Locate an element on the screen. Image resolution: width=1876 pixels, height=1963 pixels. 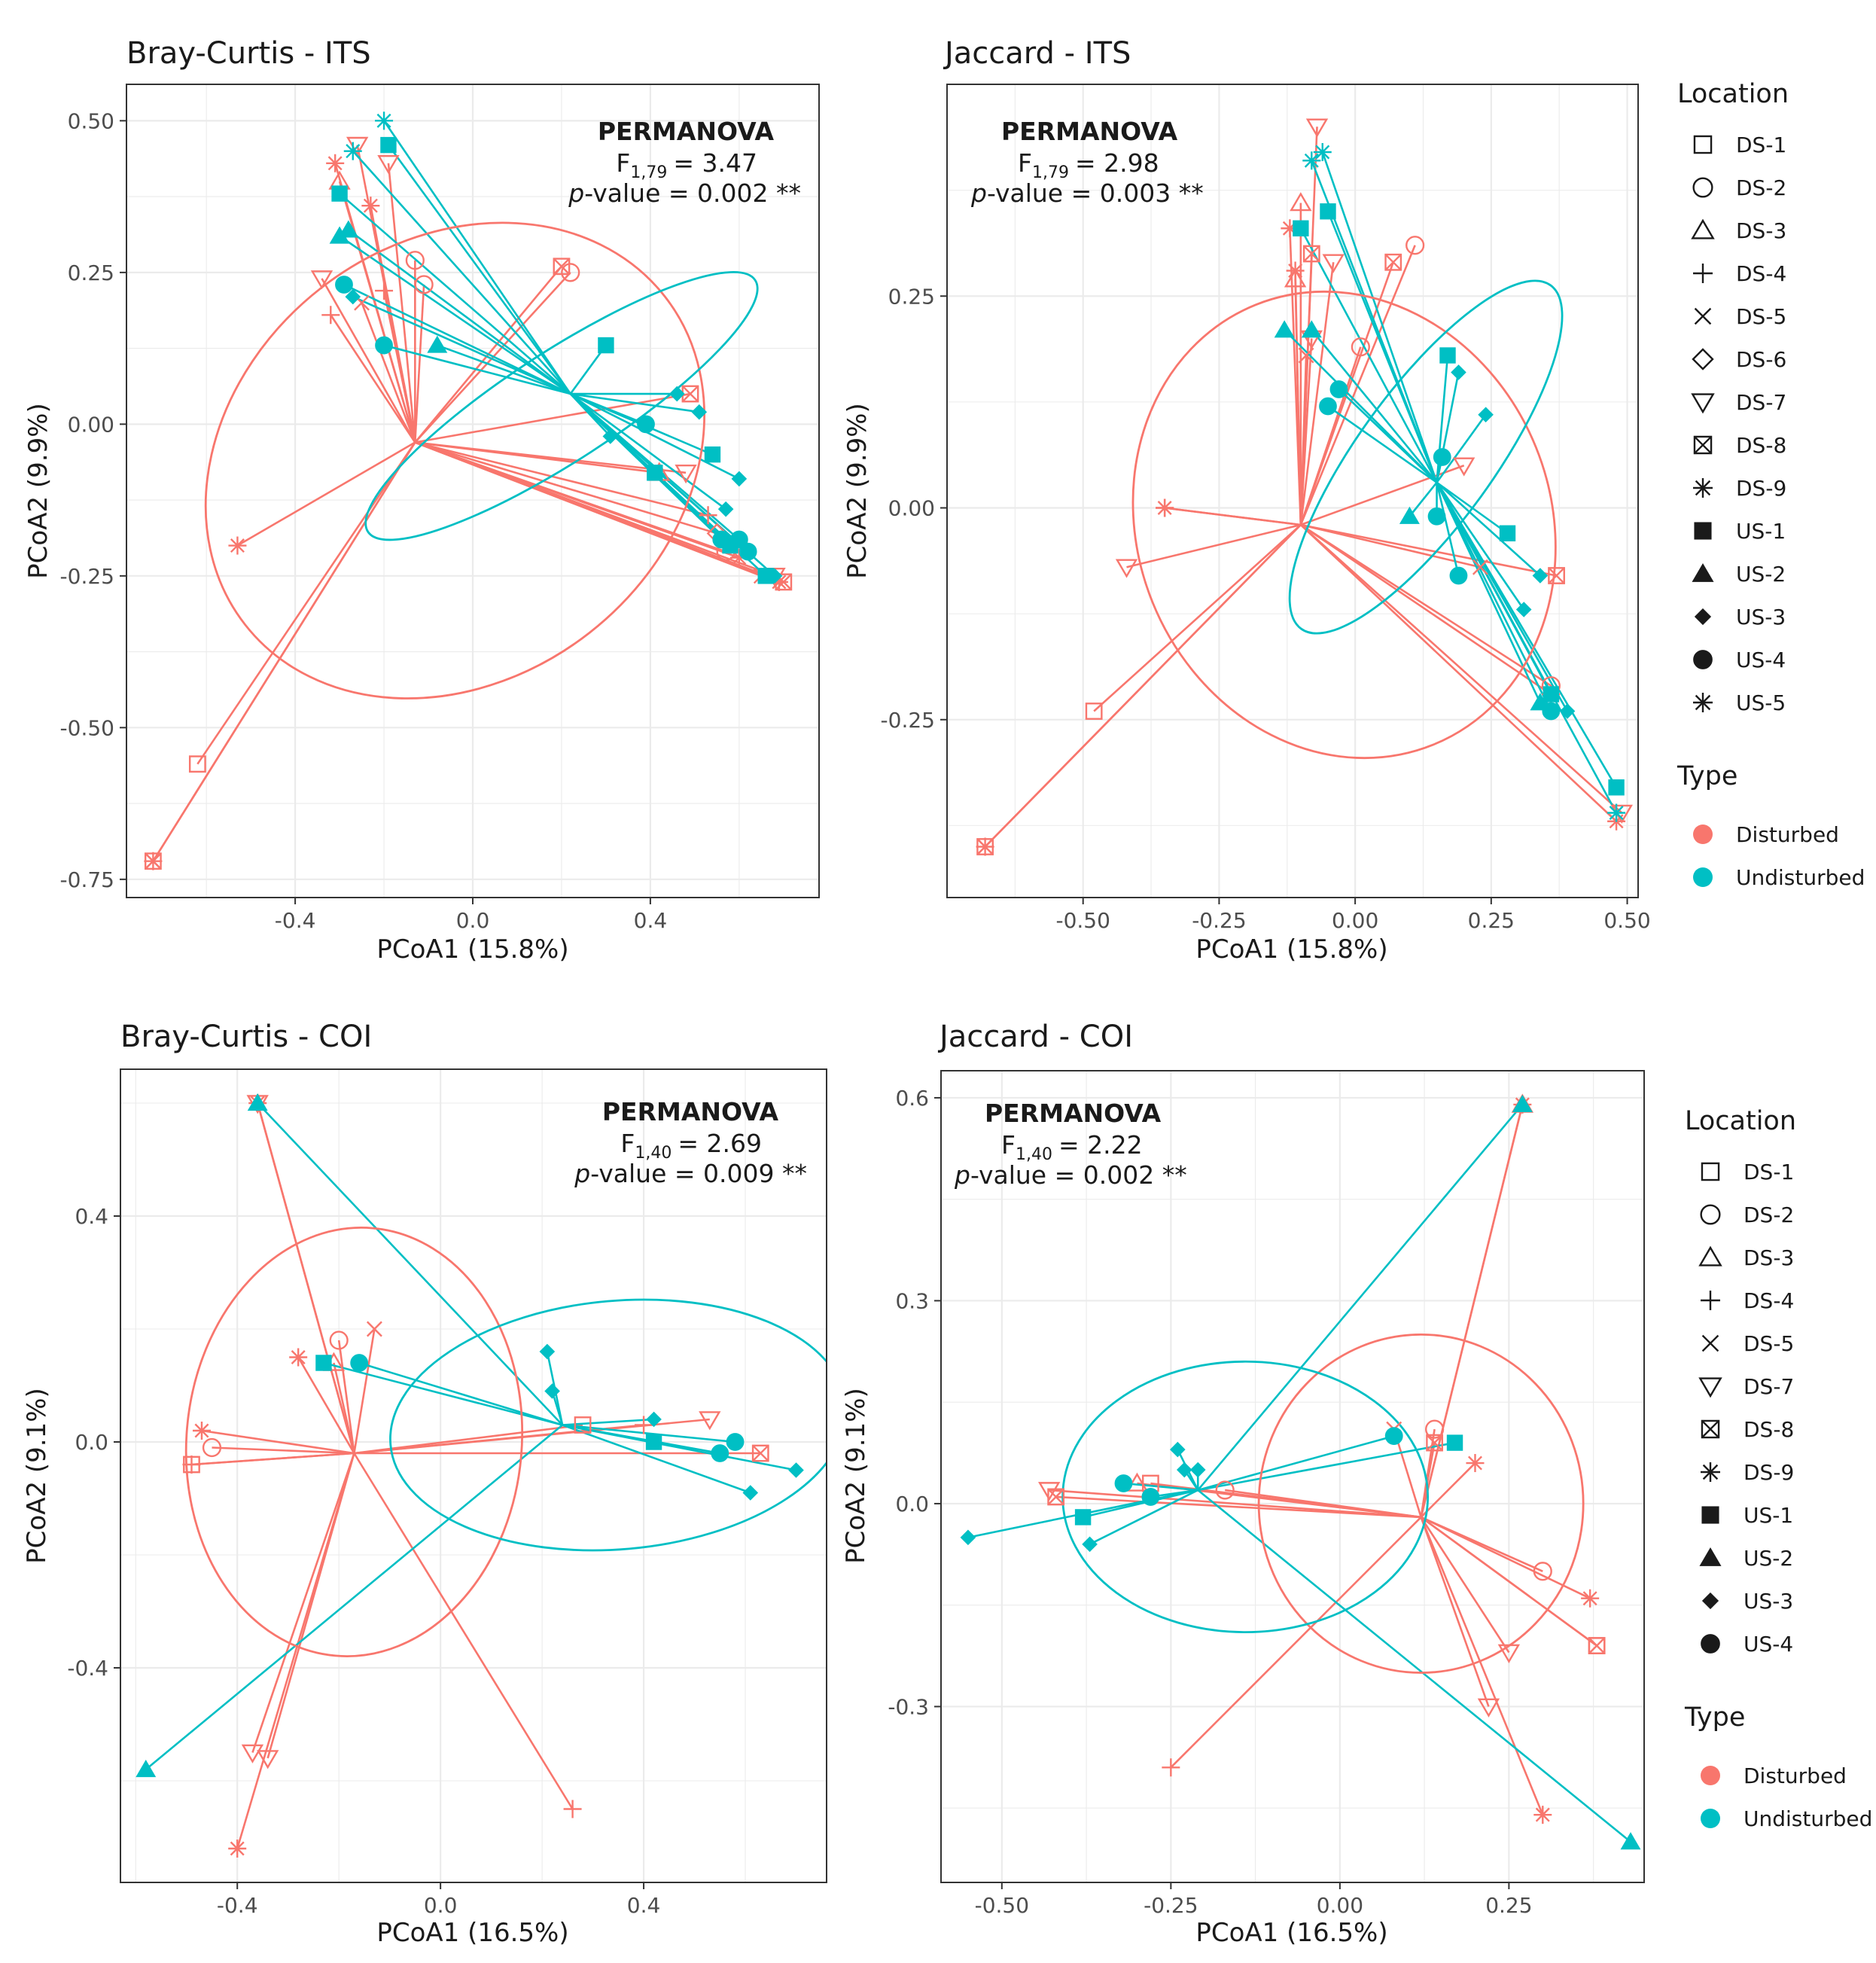
ellipse-undisturbed is located at coordinates (1426, 457).